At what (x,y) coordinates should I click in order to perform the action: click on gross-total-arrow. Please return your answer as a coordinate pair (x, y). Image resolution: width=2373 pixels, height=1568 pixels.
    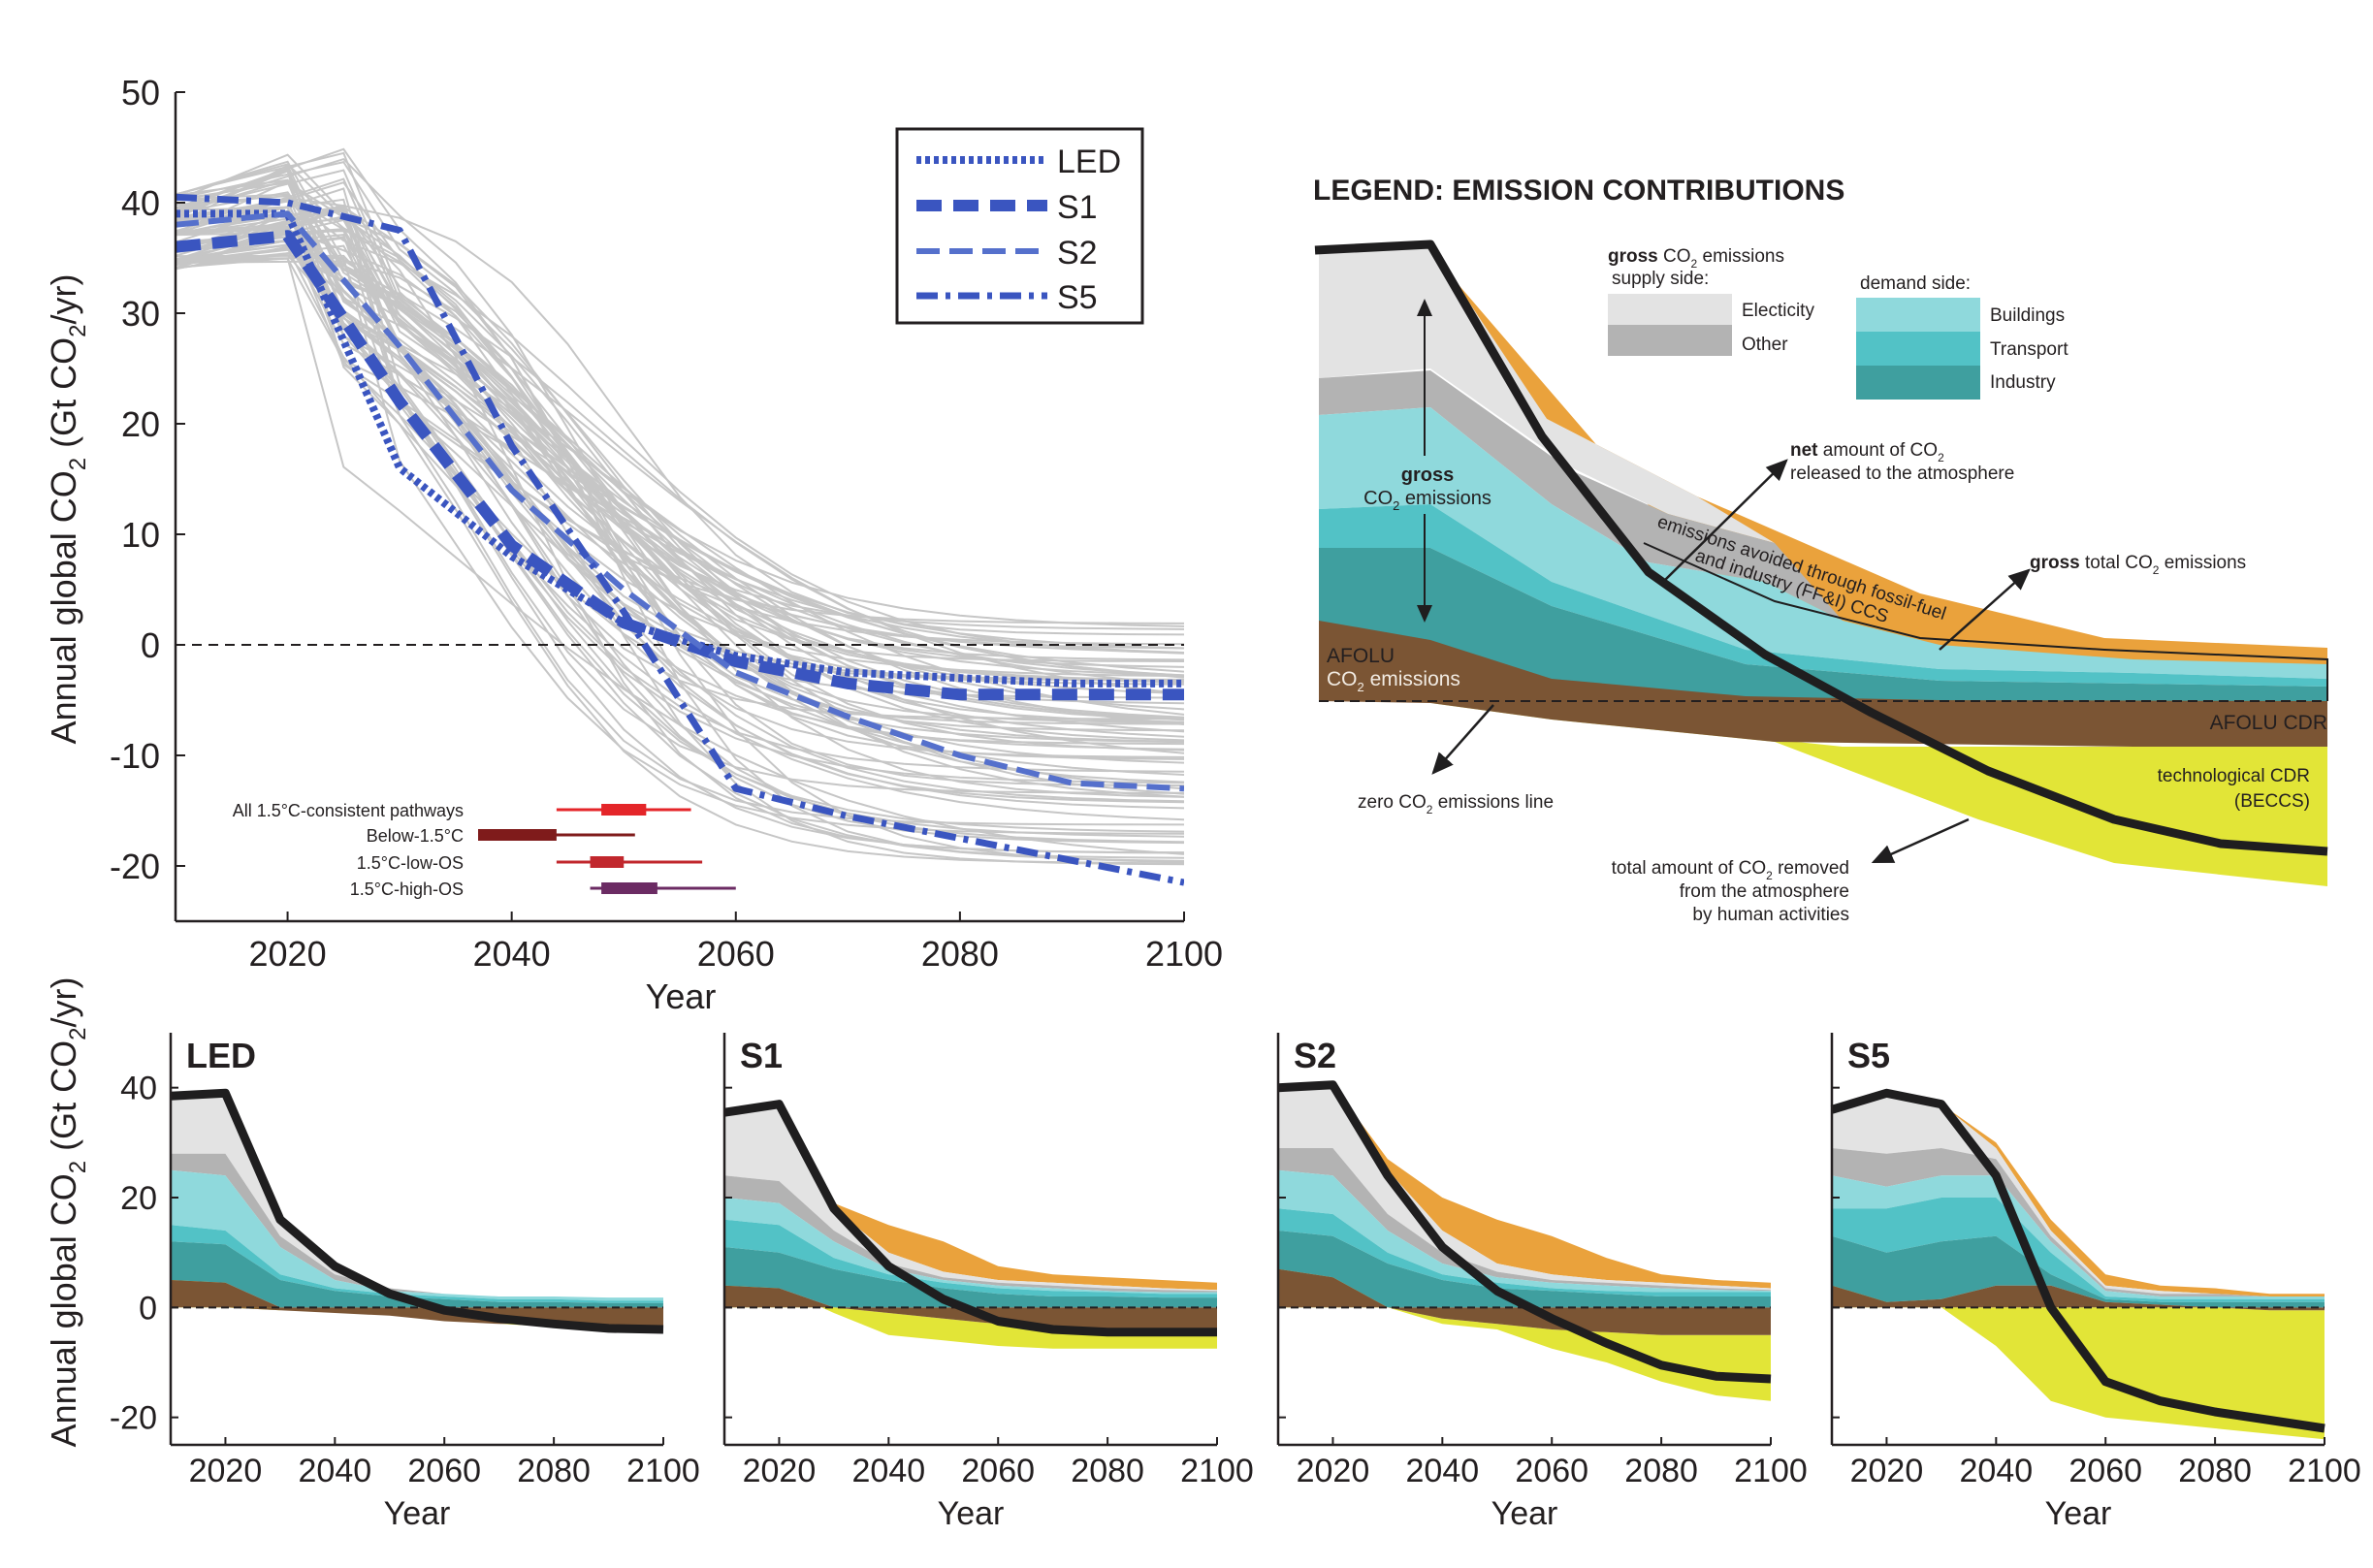
    Looking at the image, I should click on (1985, 609).